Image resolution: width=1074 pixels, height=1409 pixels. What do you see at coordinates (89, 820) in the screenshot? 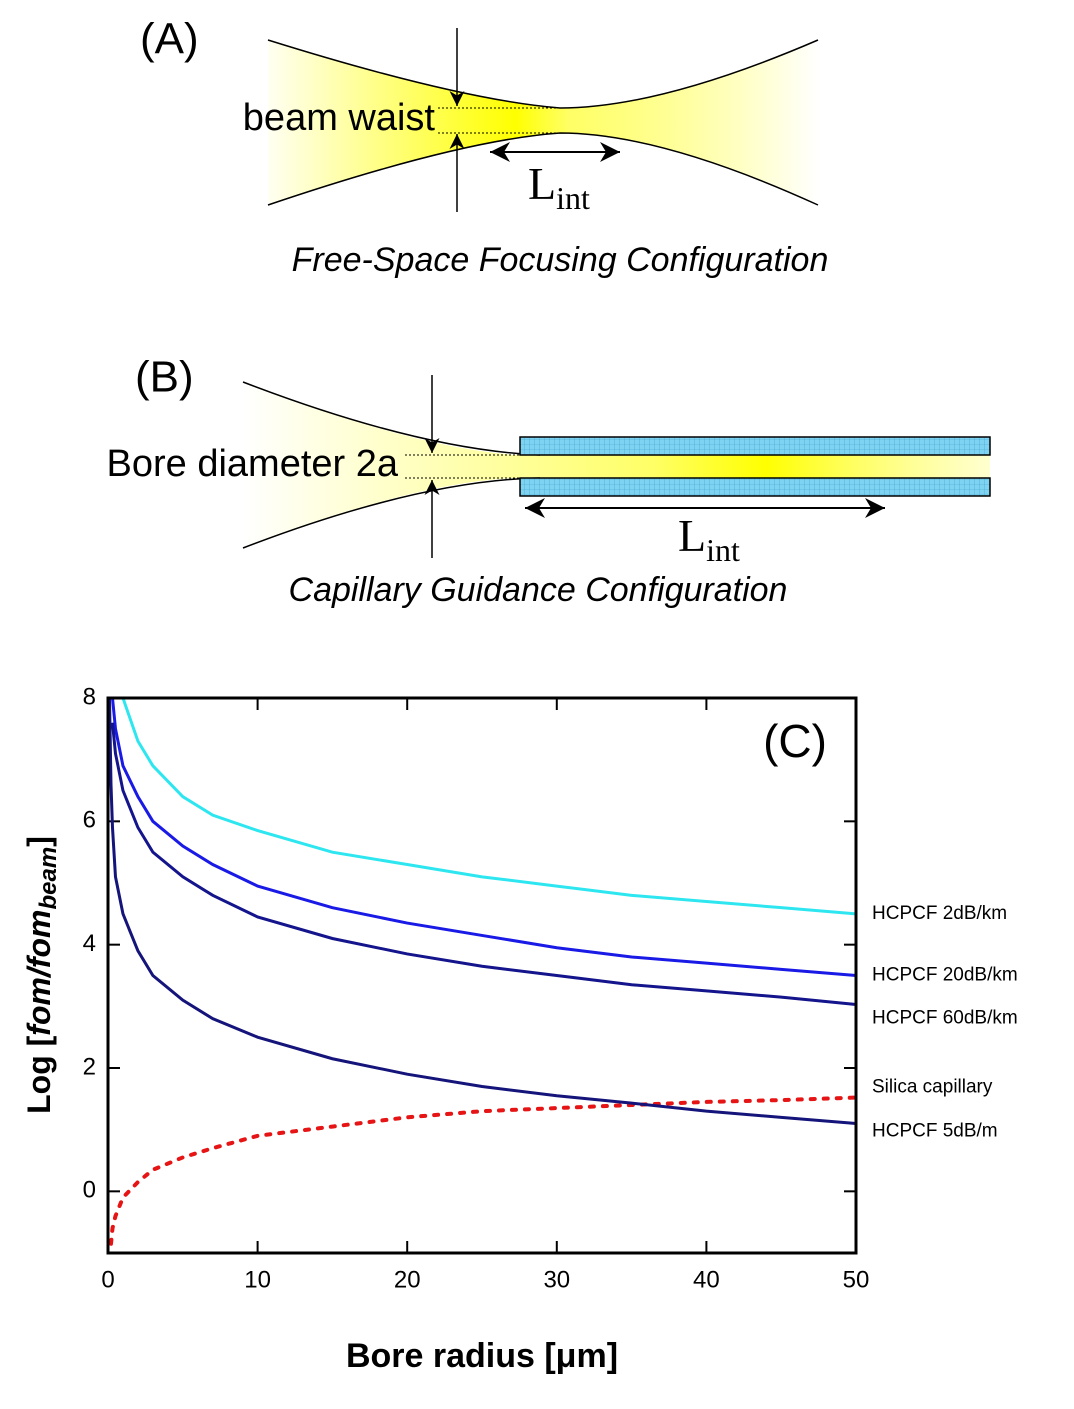
I see `y-tick-label: 6` at bounding box center [89, 820].